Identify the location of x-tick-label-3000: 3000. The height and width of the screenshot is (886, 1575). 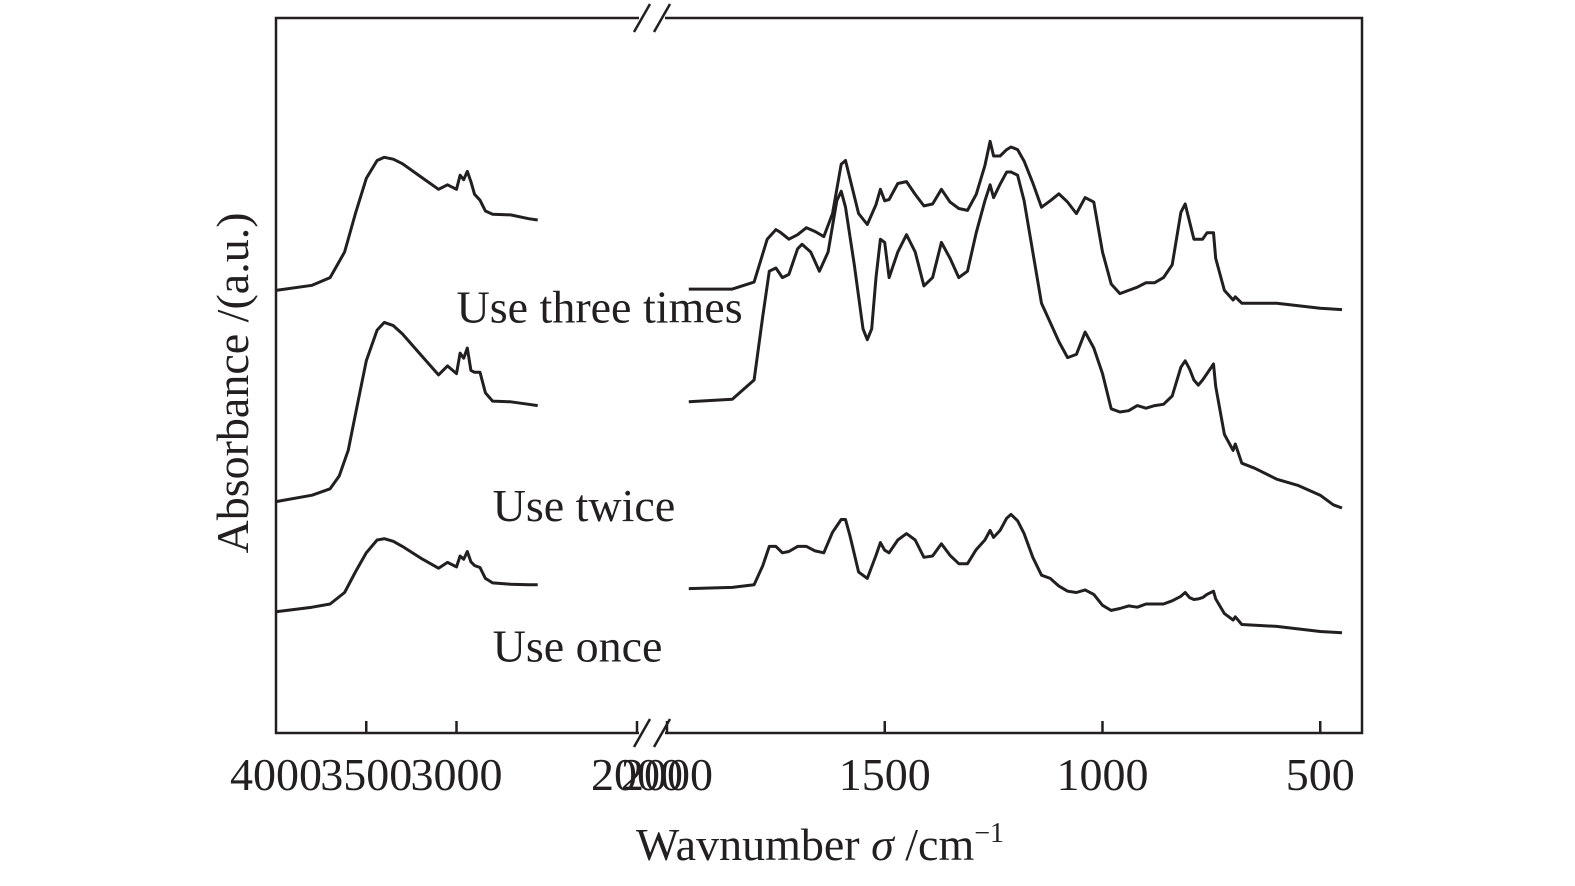
(457, 774).